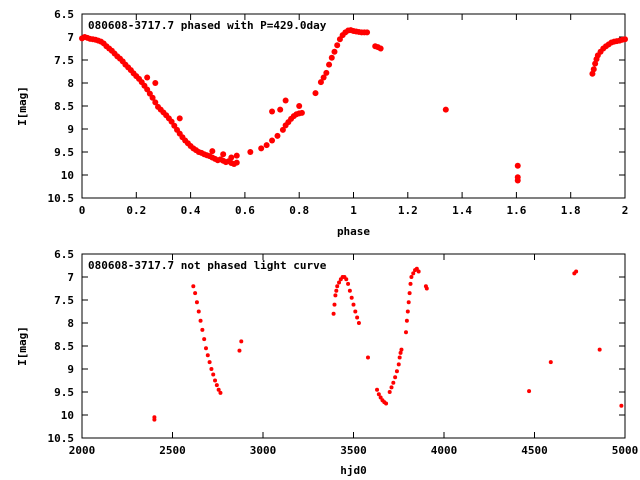 Image resolution: width=640 pixels, height=480 pixels. Describe the element at coordinates (353, 210) in the screenshot. I see `x-tick-label: 1` at that location.